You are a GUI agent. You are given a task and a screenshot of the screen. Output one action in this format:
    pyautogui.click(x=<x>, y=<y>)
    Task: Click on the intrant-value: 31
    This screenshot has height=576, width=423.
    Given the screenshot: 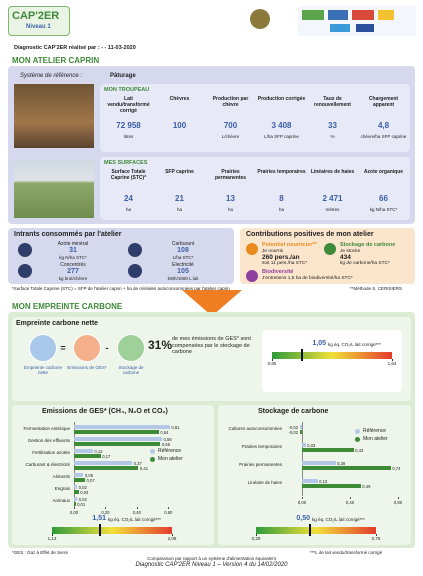 What is the action you would take?
    pyautogui.click(x=73, y=250)
    